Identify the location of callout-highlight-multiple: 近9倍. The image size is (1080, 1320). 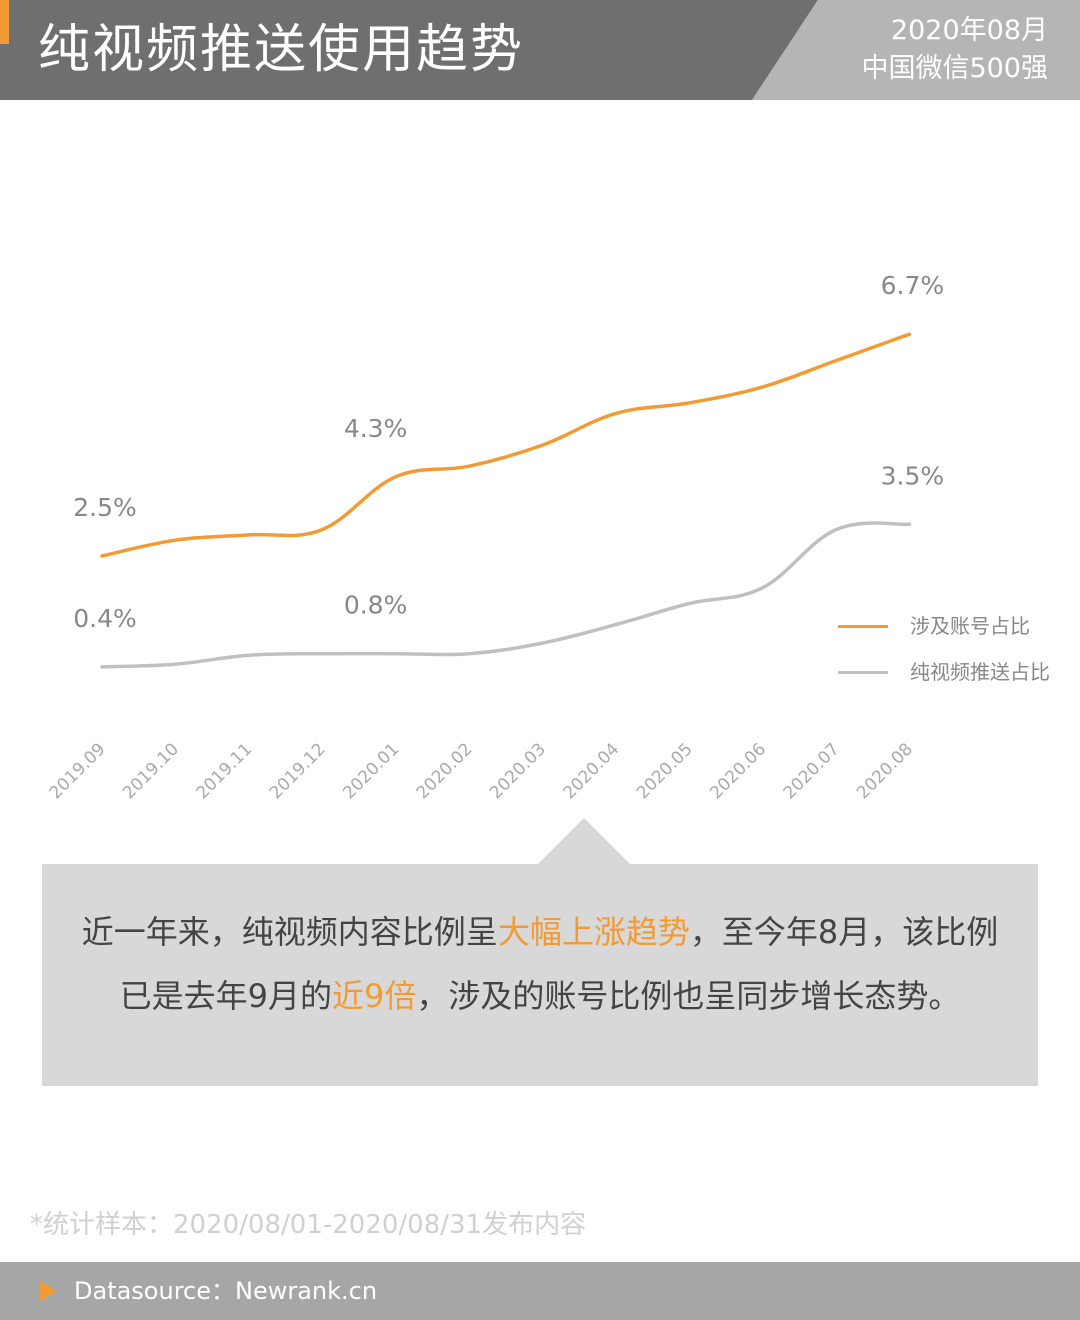
(374, 996).